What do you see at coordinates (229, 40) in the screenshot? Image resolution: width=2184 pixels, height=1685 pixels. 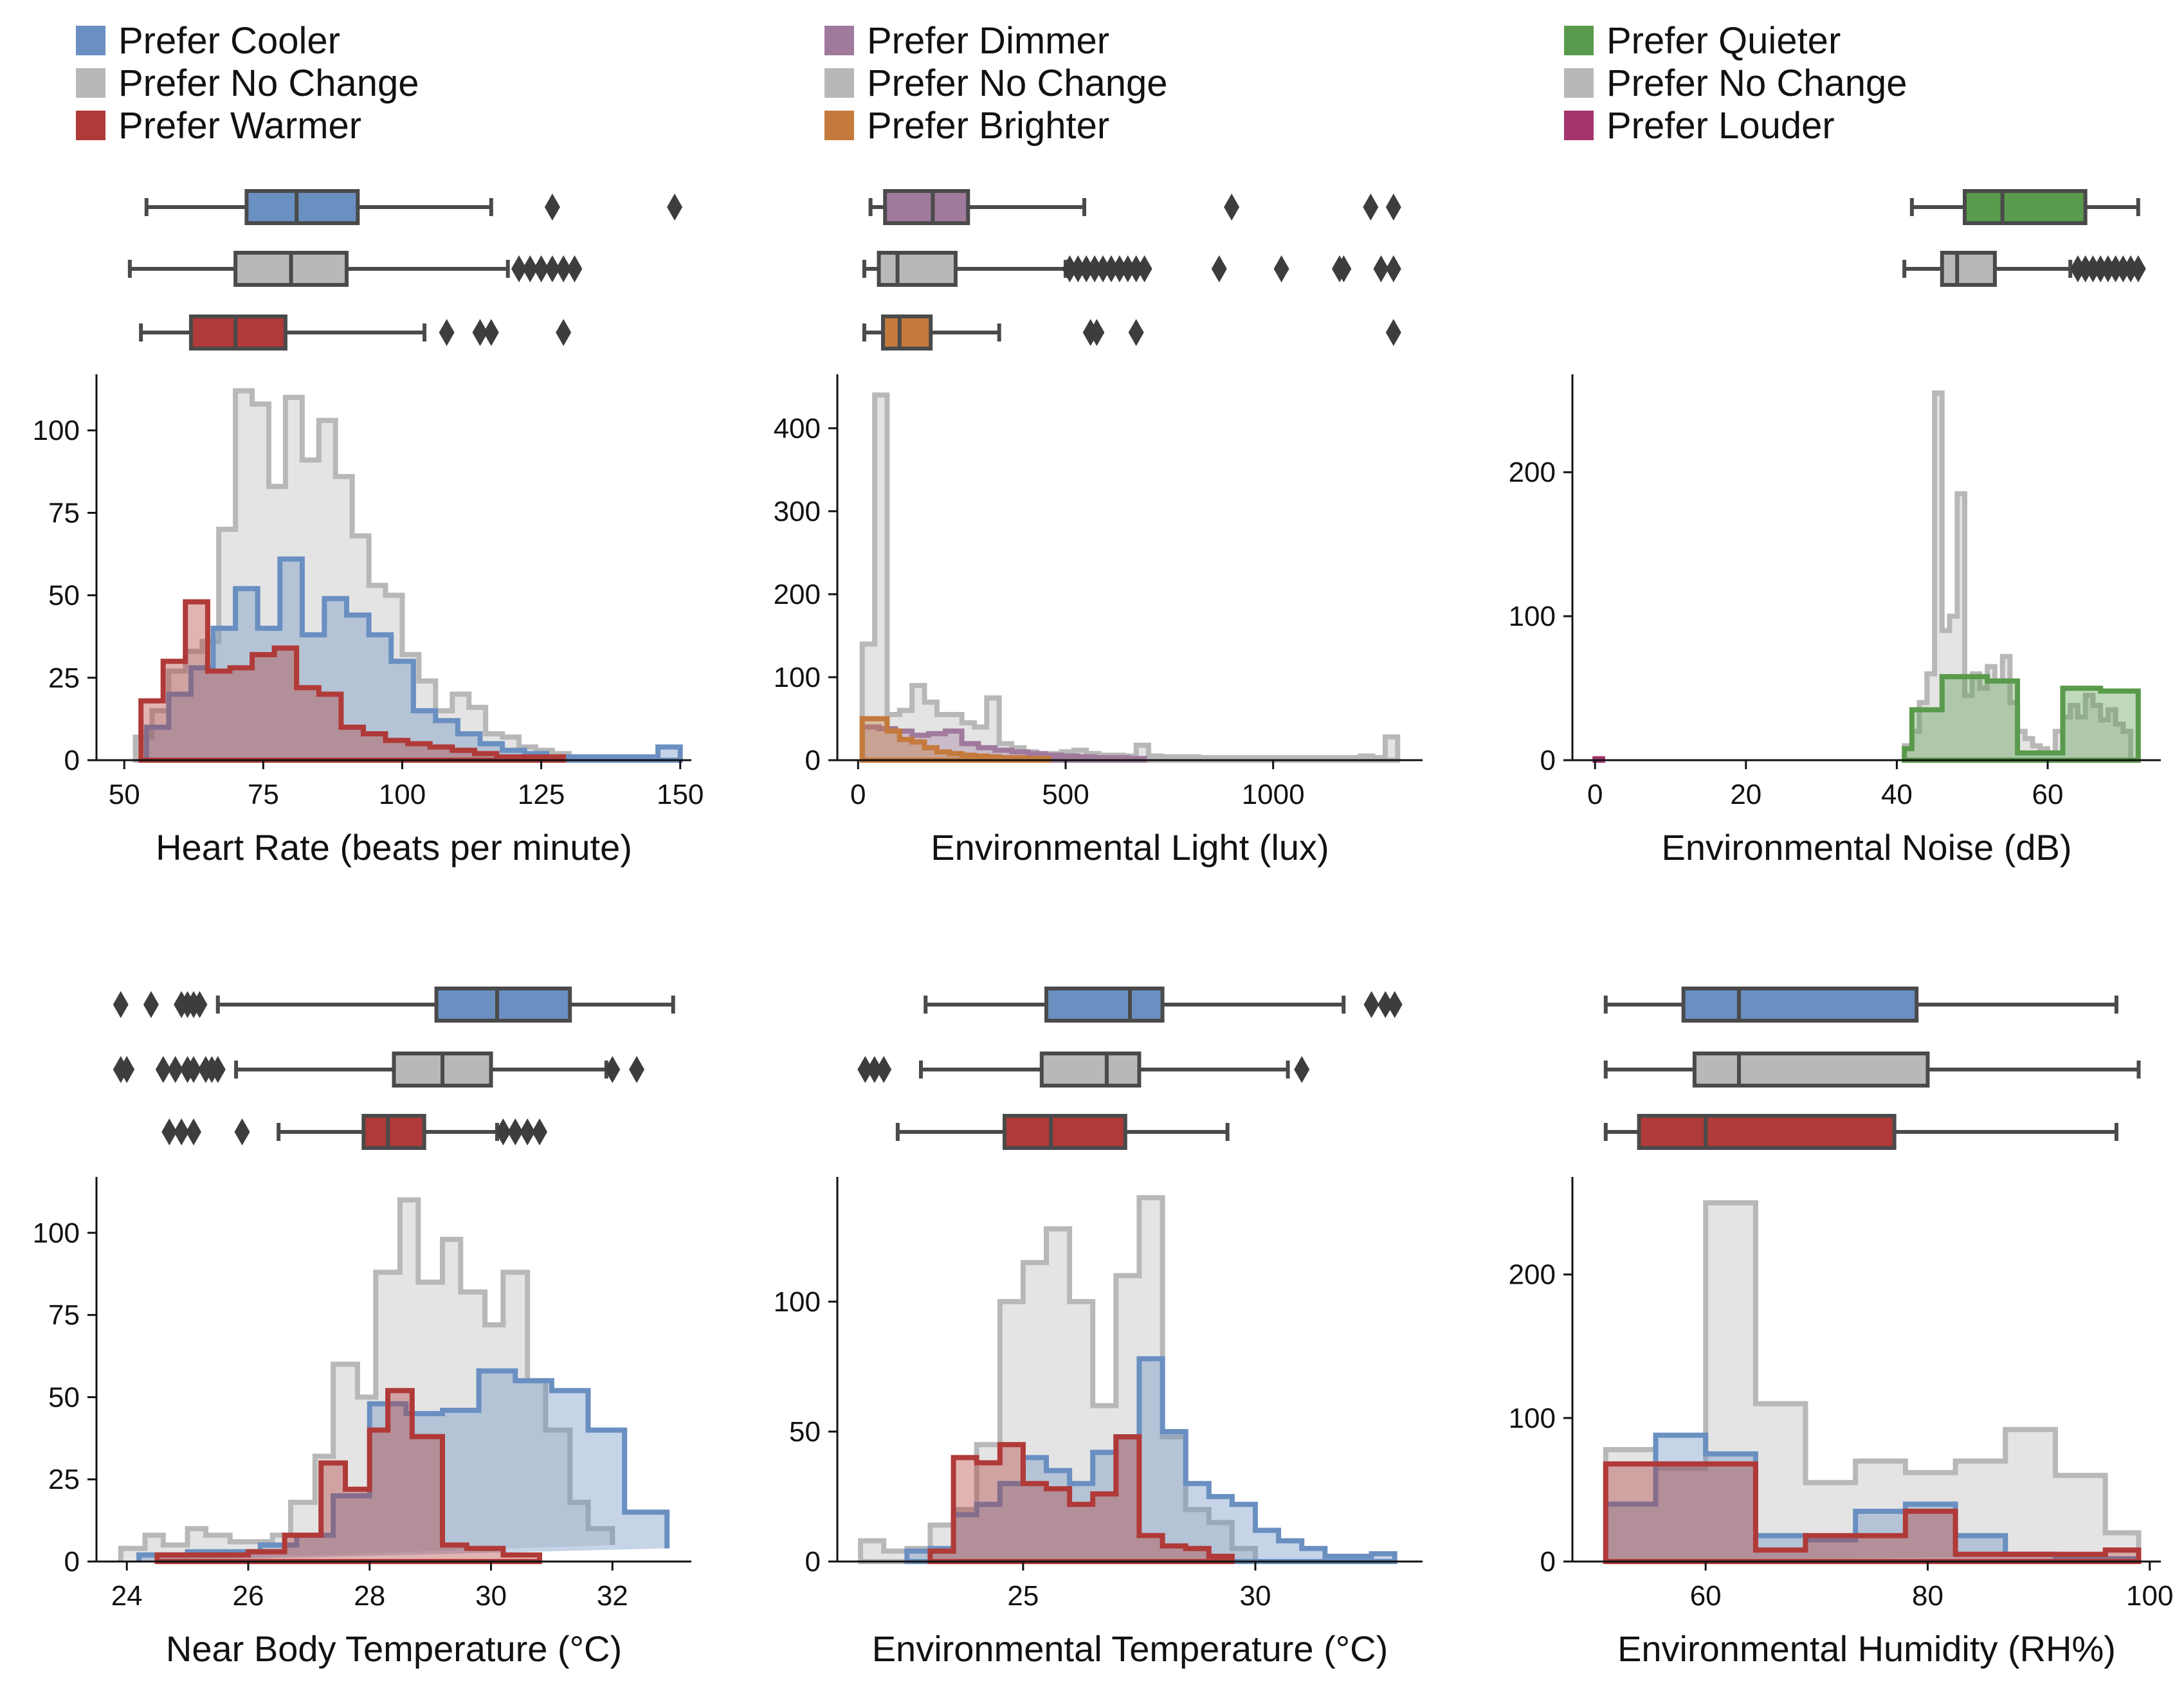 I see `legend-label-prefer-cooler: Prefer Cooler` at bounding box center [229, 40].